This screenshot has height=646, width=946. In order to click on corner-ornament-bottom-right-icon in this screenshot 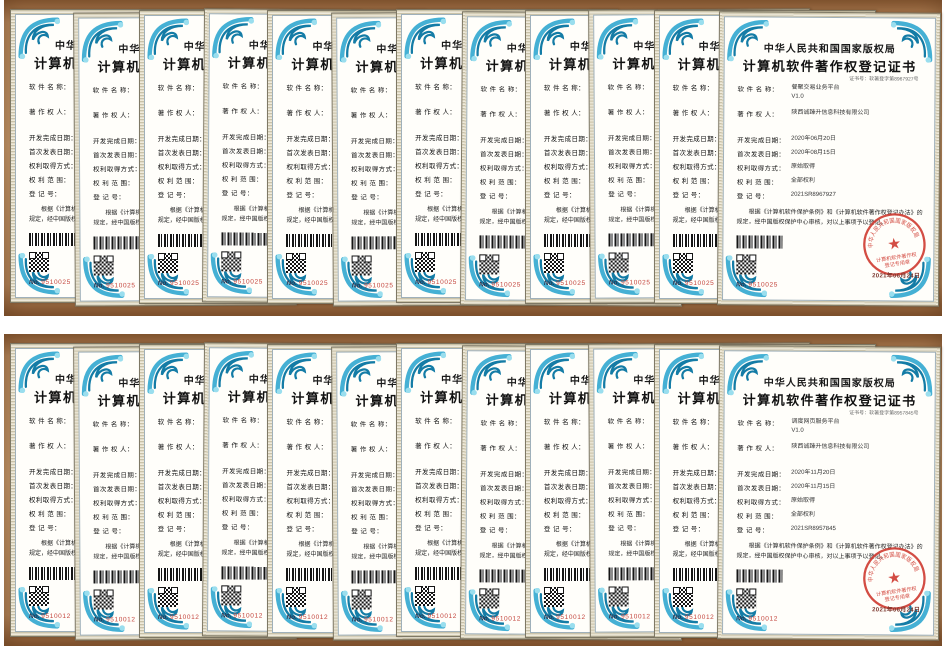, I will do `click(909, 277)`.